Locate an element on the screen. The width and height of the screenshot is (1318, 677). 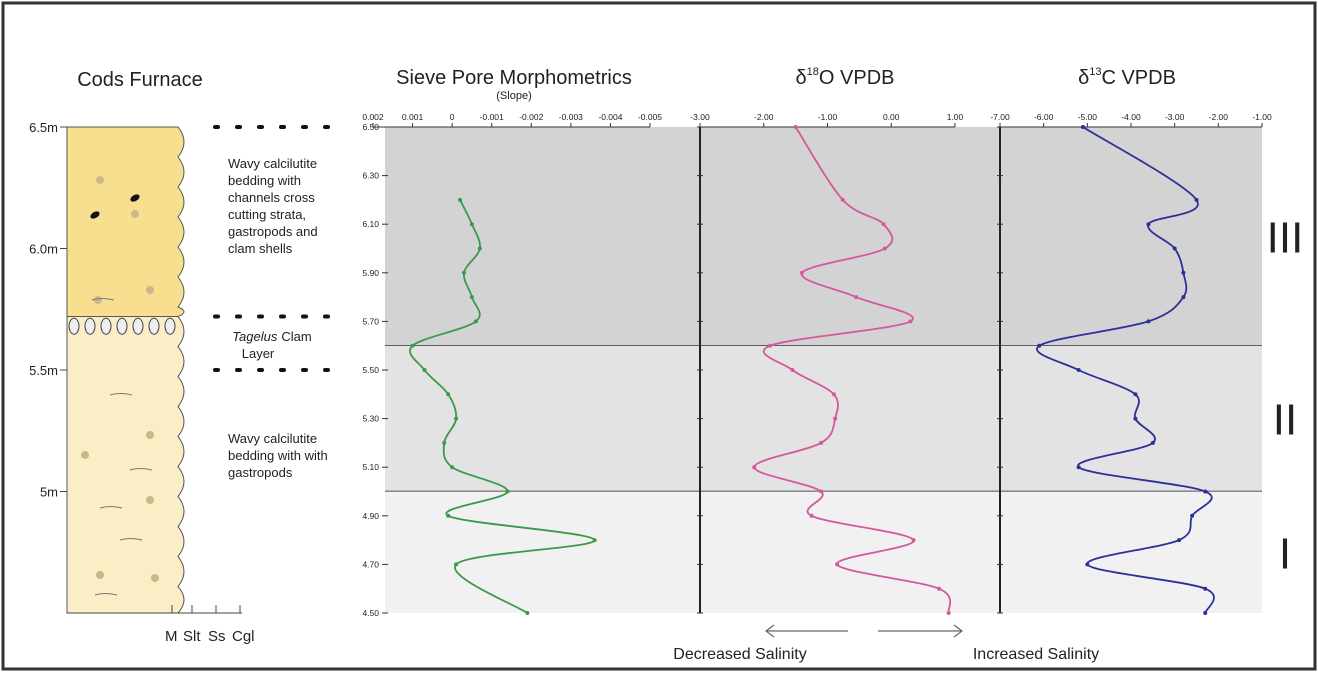
strat-unit is located at coordinates (125, 222).